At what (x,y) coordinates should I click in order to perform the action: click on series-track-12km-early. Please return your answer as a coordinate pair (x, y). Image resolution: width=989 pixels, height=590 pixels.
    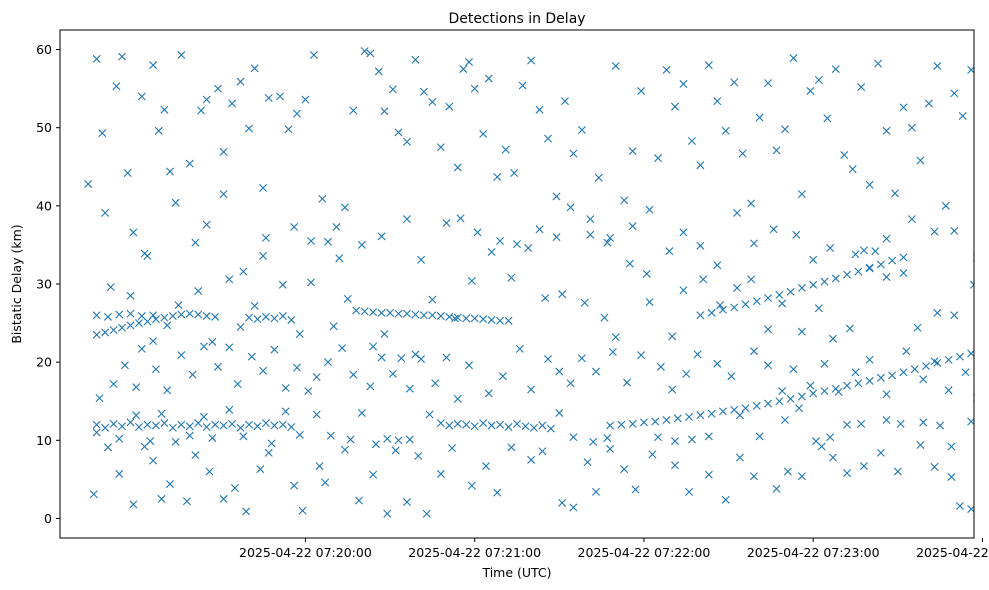
    Looking at the image, I should click on (194, 425).